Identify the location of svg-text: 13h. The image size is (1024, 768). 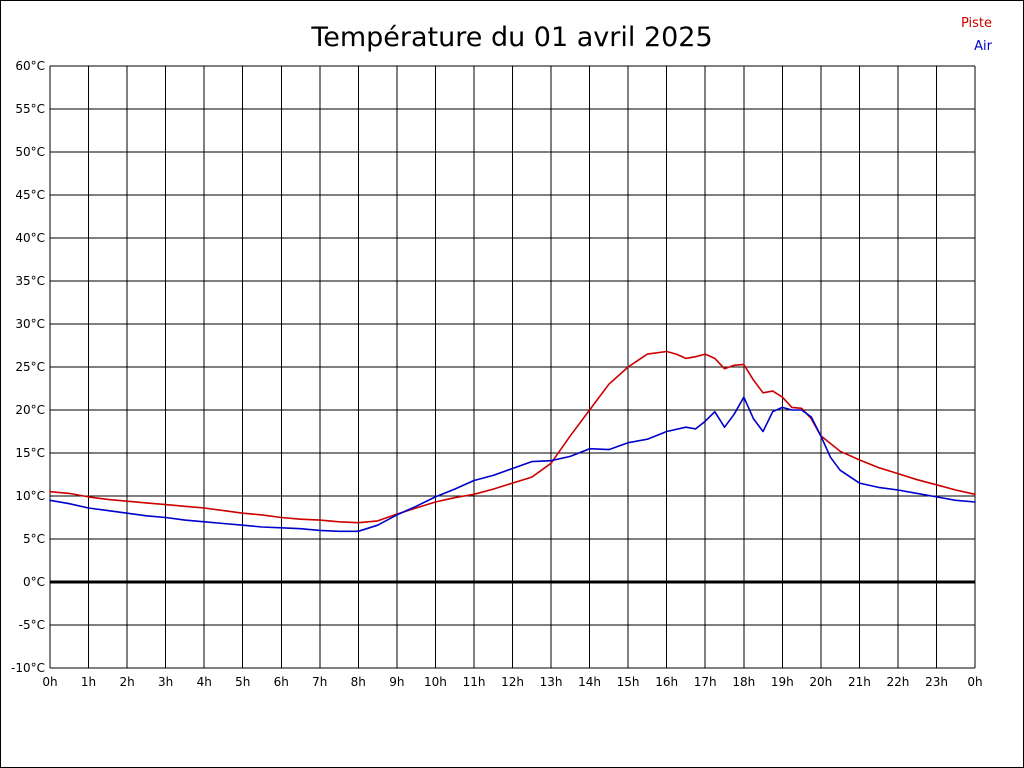
(551, 682).